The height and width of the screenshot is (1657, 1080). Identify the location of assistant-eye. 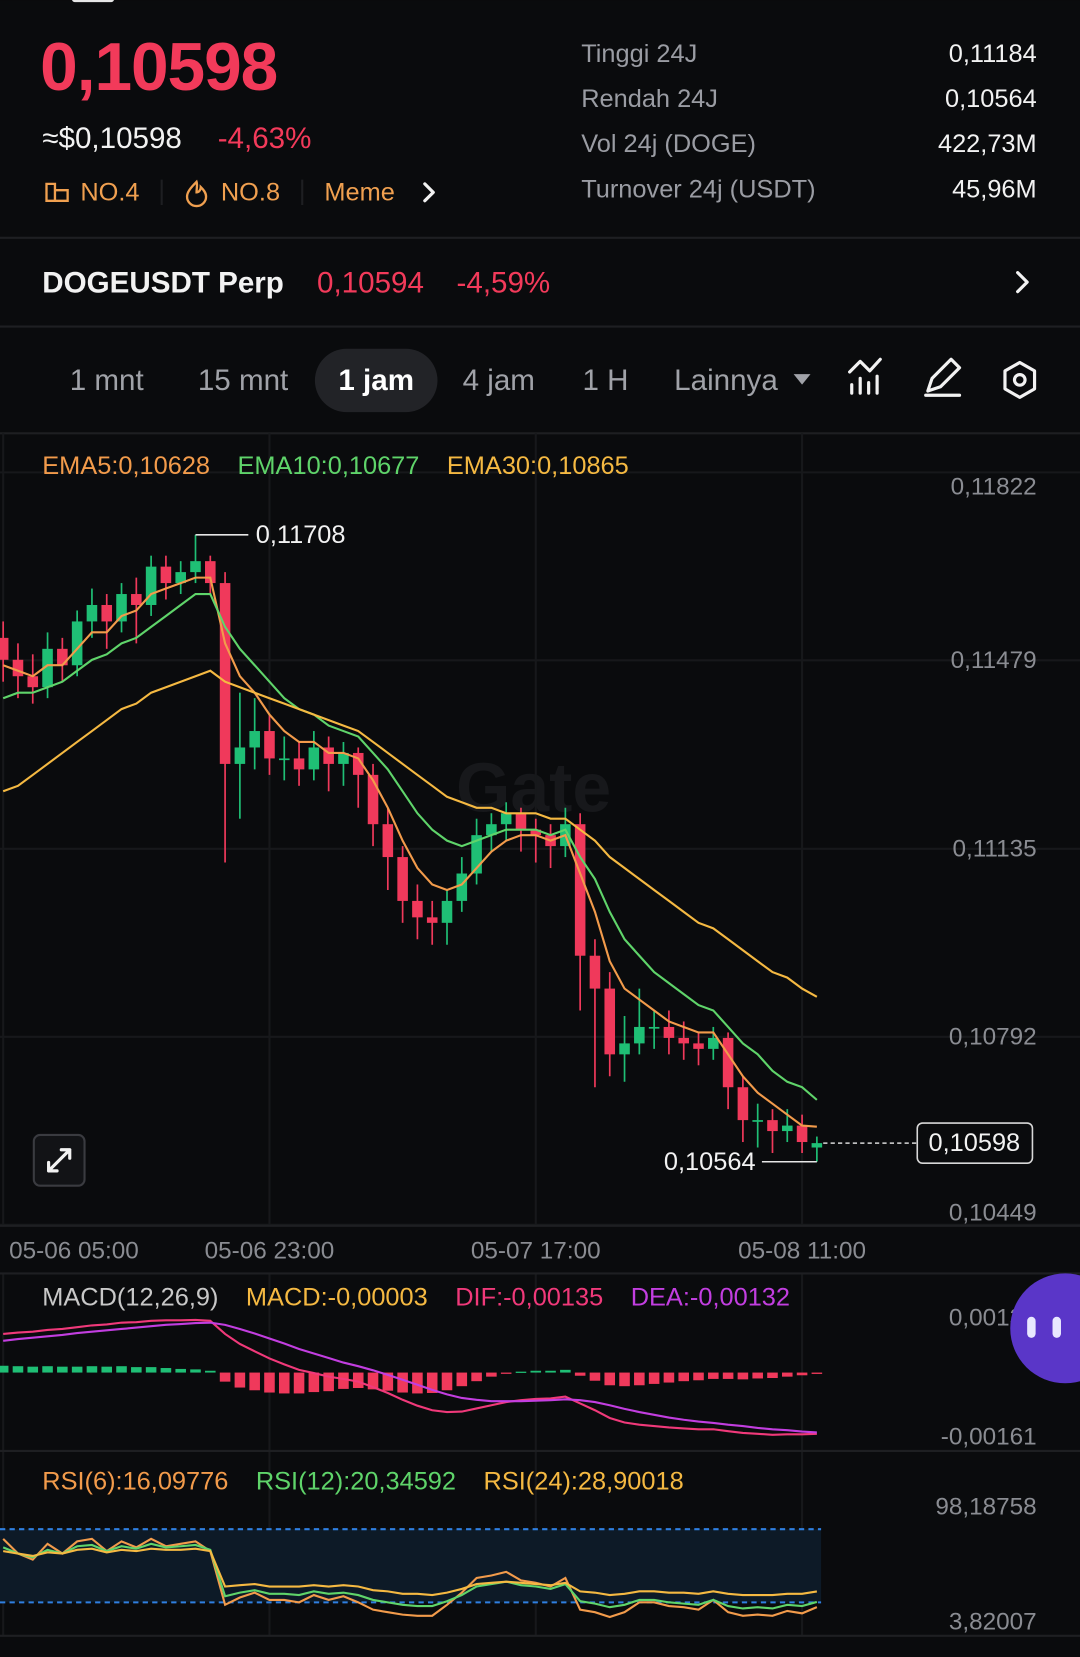
(1056, 1327).